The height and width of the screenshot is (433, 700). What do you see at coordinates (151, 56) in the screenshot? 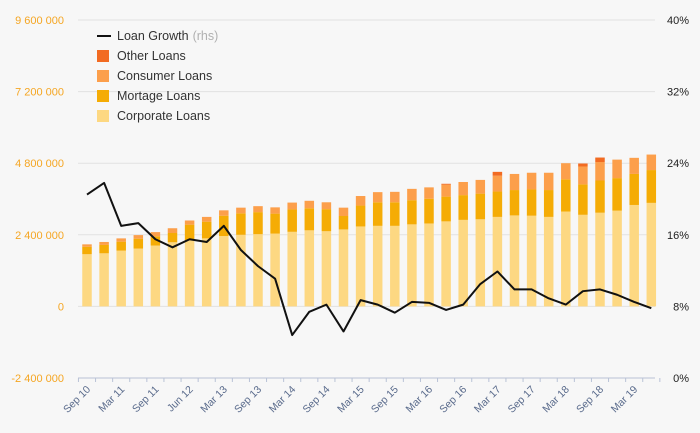
I see `legend-label-other-loans: Other Loans` at bounding box center [151, 56].